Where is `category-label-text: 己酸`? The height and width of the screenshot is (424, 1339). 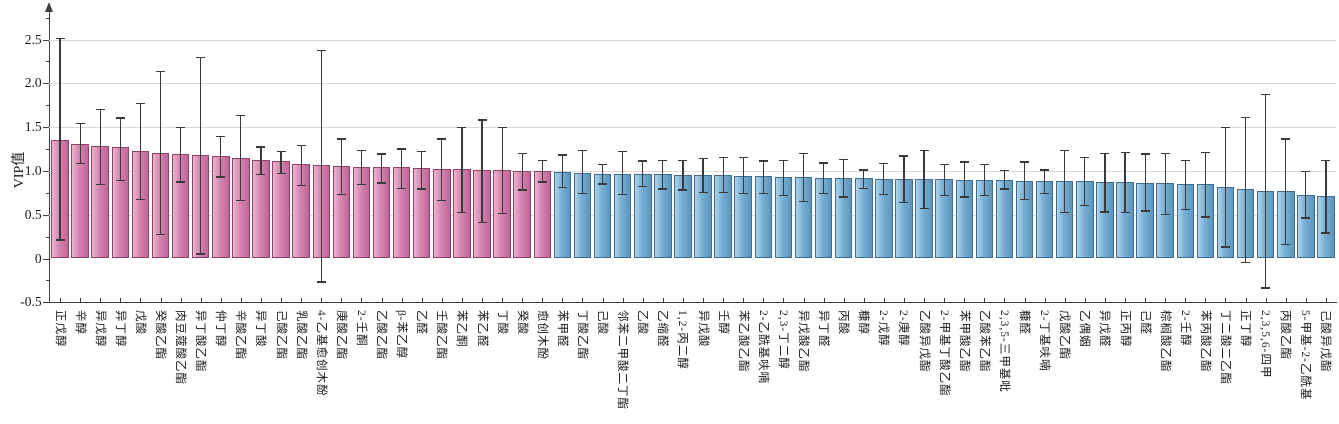 category-label-text: 己酸 is located at coordinates (602, 322).